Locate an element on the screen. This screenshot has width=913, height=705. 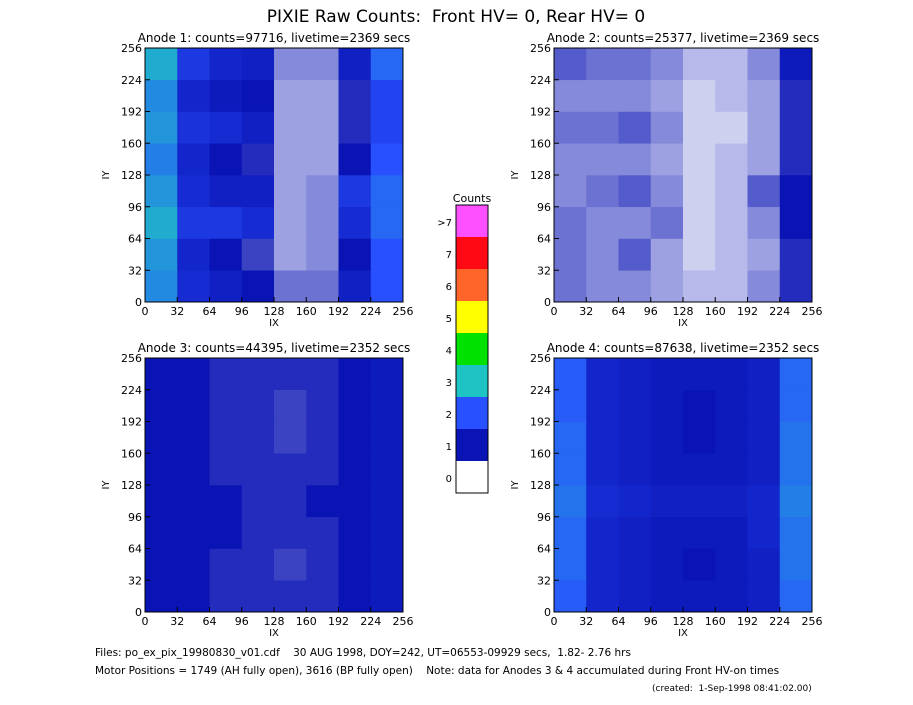
colorbar-label: 0 is located at coordinates (449, 479).